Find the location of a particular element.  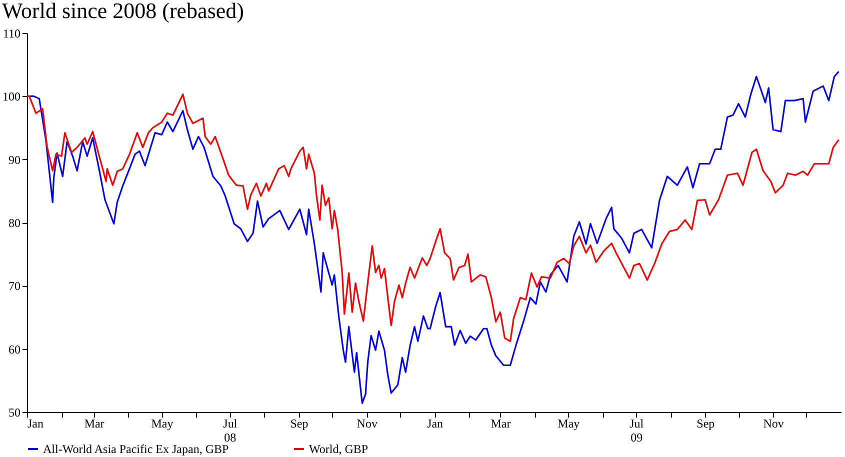

legend-label: All-World Asia Pacific Ex Japan, GBP is located at coordinates (136, 449).